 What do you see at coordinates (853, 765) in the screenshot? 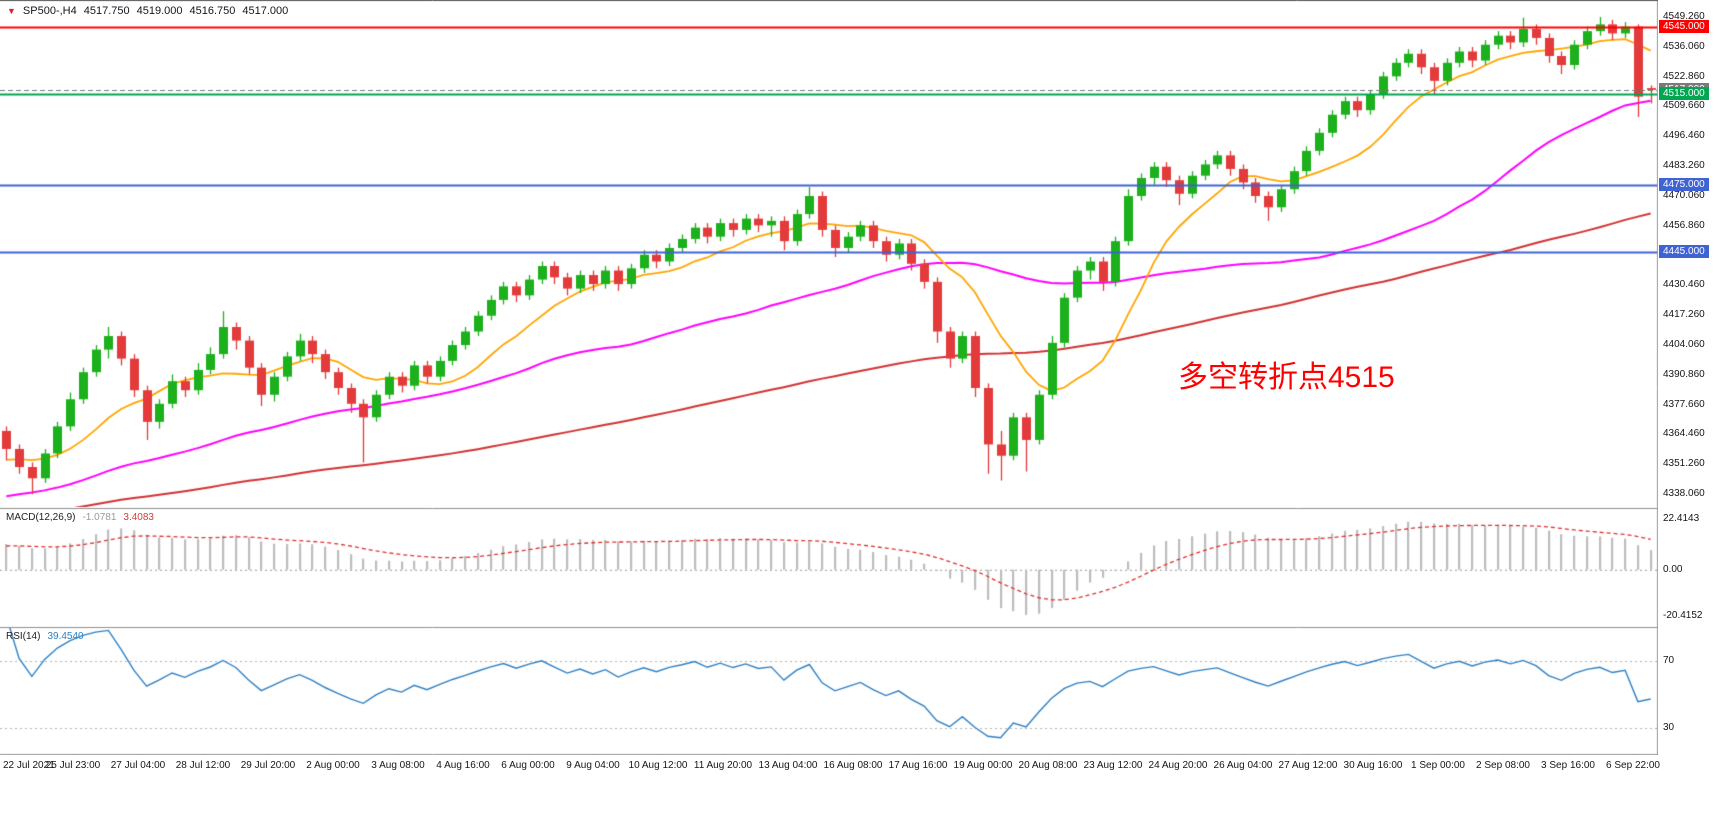
I see `time-axis-label: 16 Aug 08:00` at bounding box center [853, 765].